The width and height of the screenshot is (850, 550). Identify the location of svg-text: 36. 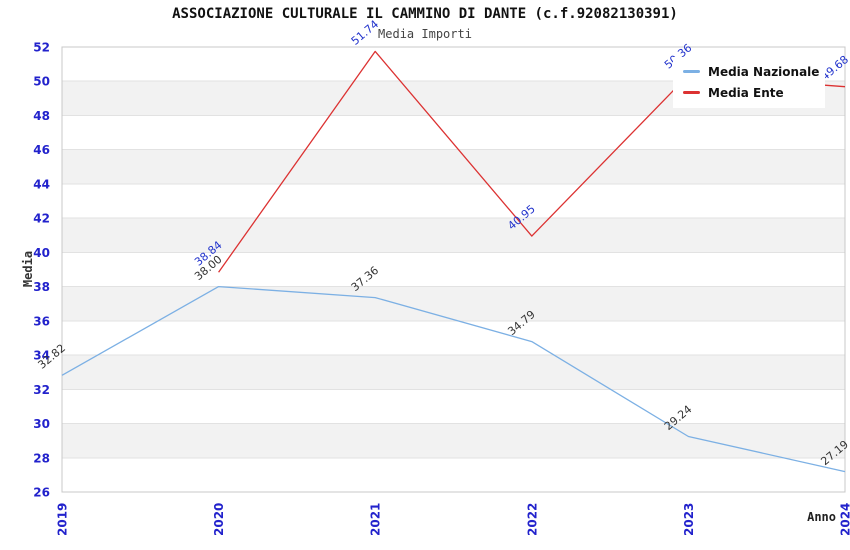
(41, 321).